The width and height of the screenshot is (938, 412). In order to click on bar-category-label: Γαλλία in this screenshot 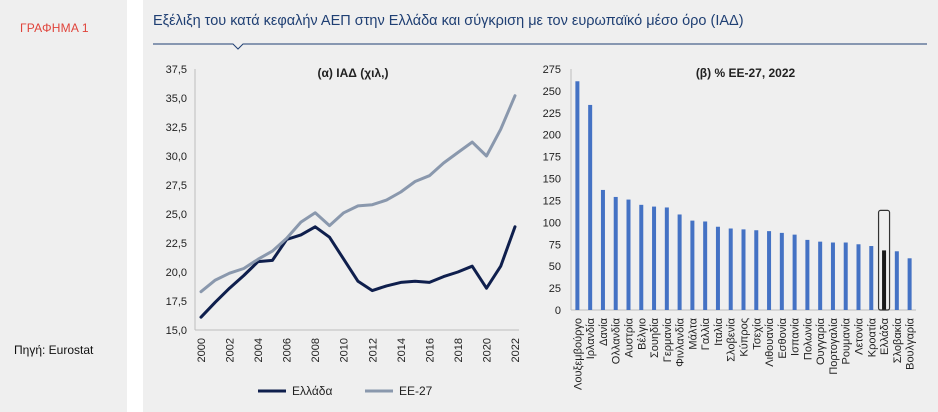, I will do `click(706, 333)`.